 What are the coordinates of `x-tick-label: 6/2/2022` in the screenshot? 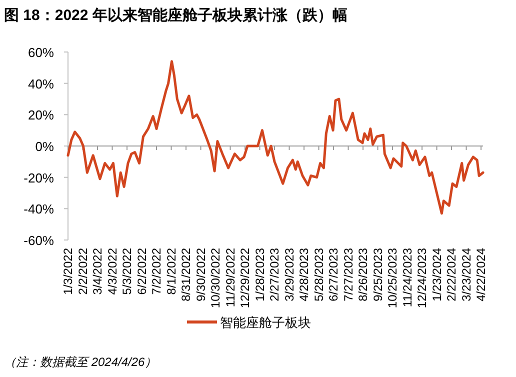 It's located at (141, 271).